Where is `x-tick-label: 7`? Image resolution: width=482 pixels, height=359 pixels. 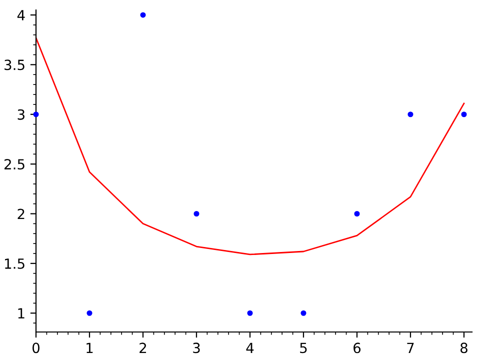 x-tick-label: 7 is located at coordinates (410, 347).